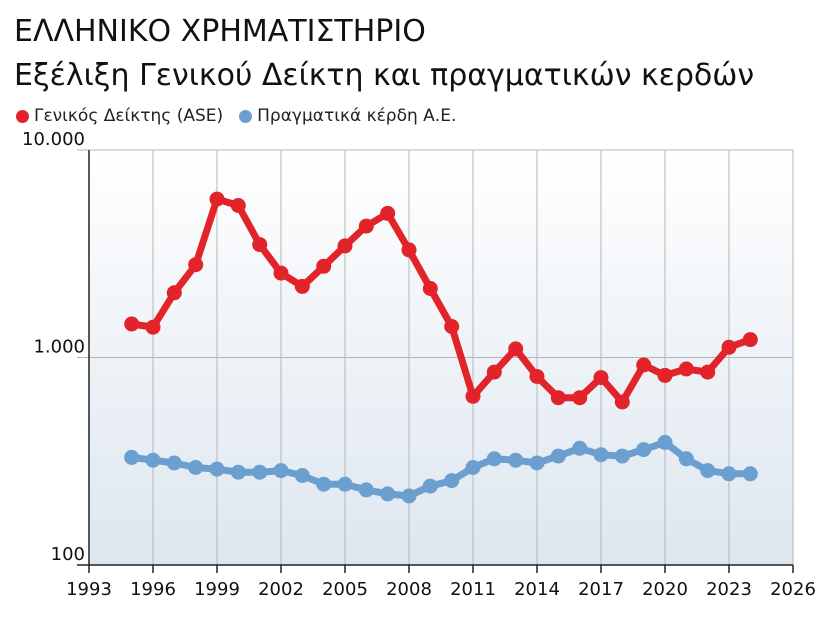 This screenshot has width=830, height=623. I want to click on legend-item-earnings: Πραγματικά κέρδη Α.Ε., so click(347, 116).